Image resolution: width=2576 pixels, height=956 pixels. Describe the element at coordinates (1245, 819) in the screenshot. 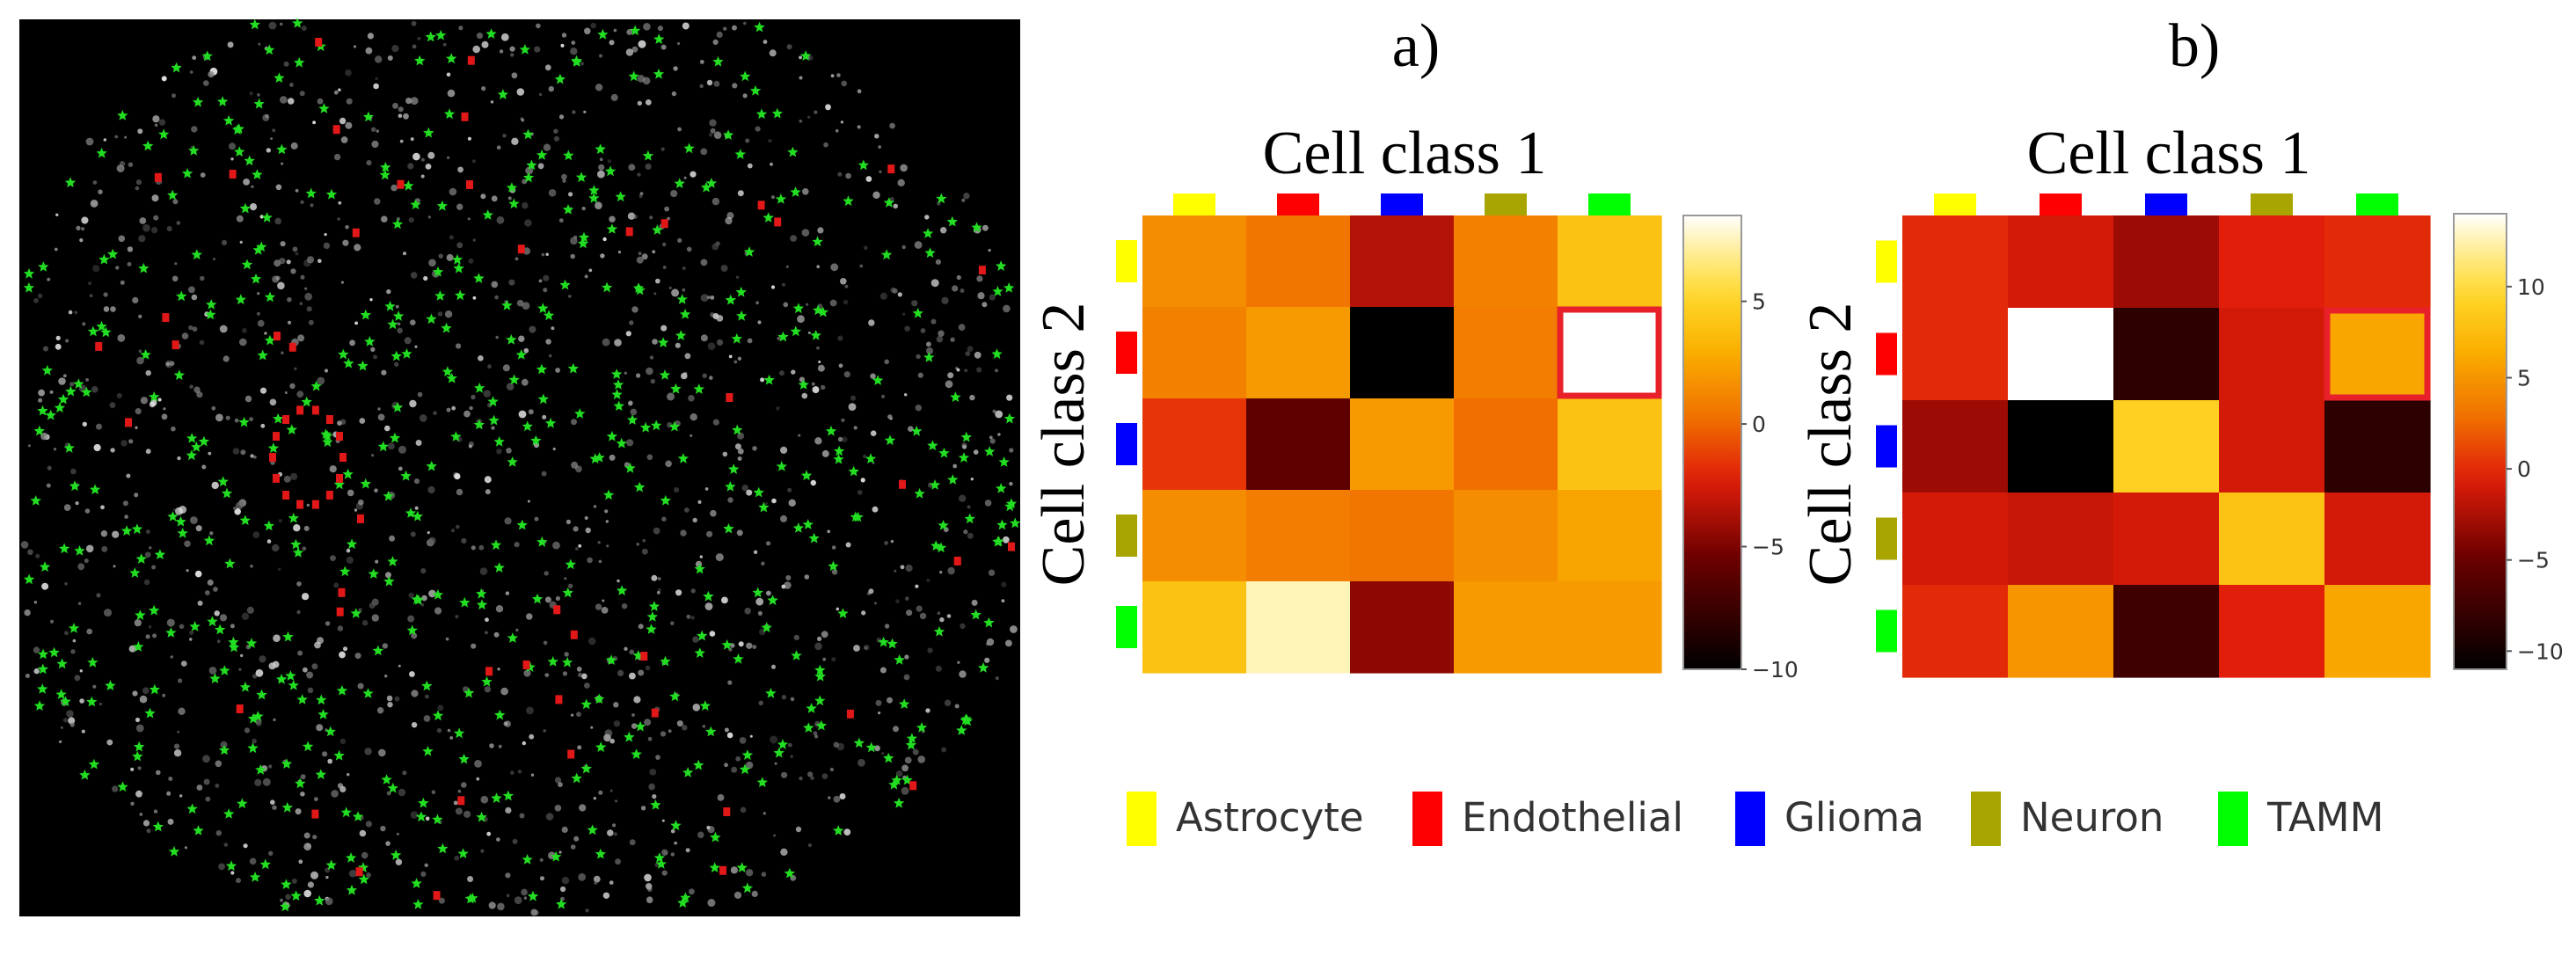

I see `legend-item-astrocyte: Astrocyte` at that location.